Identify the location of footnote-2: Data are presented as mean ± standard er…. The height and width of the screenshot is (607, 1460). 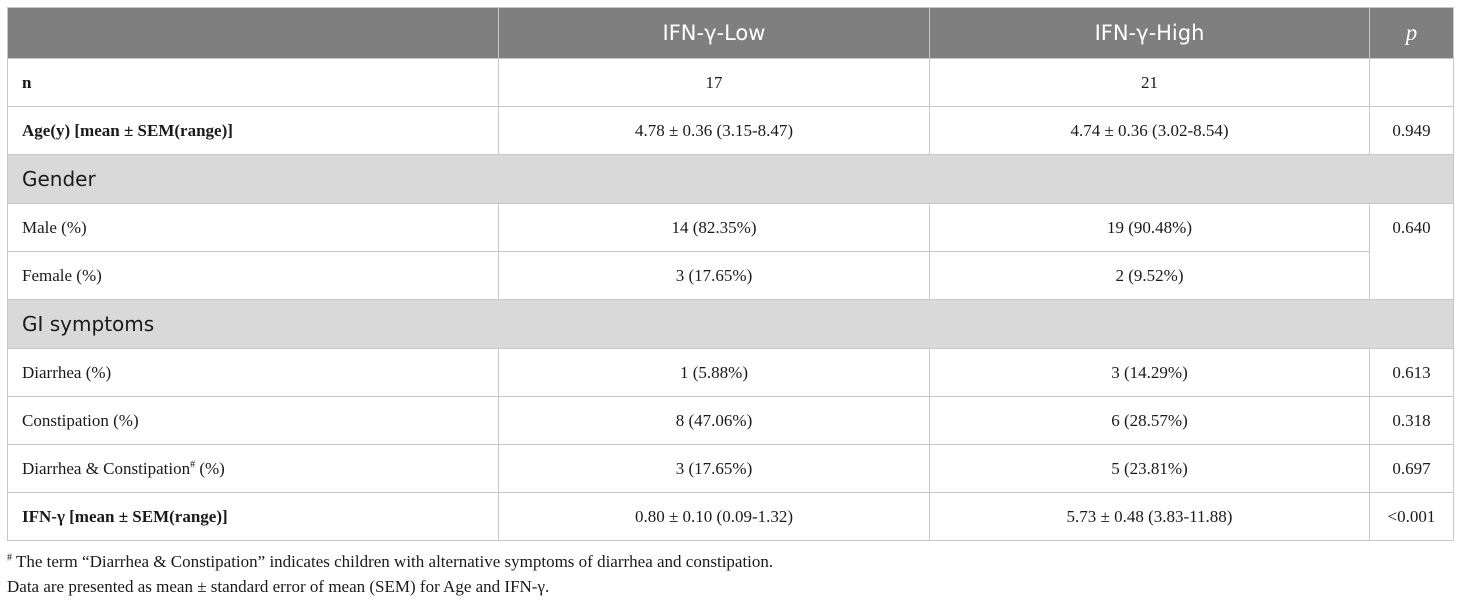
(278, 586).